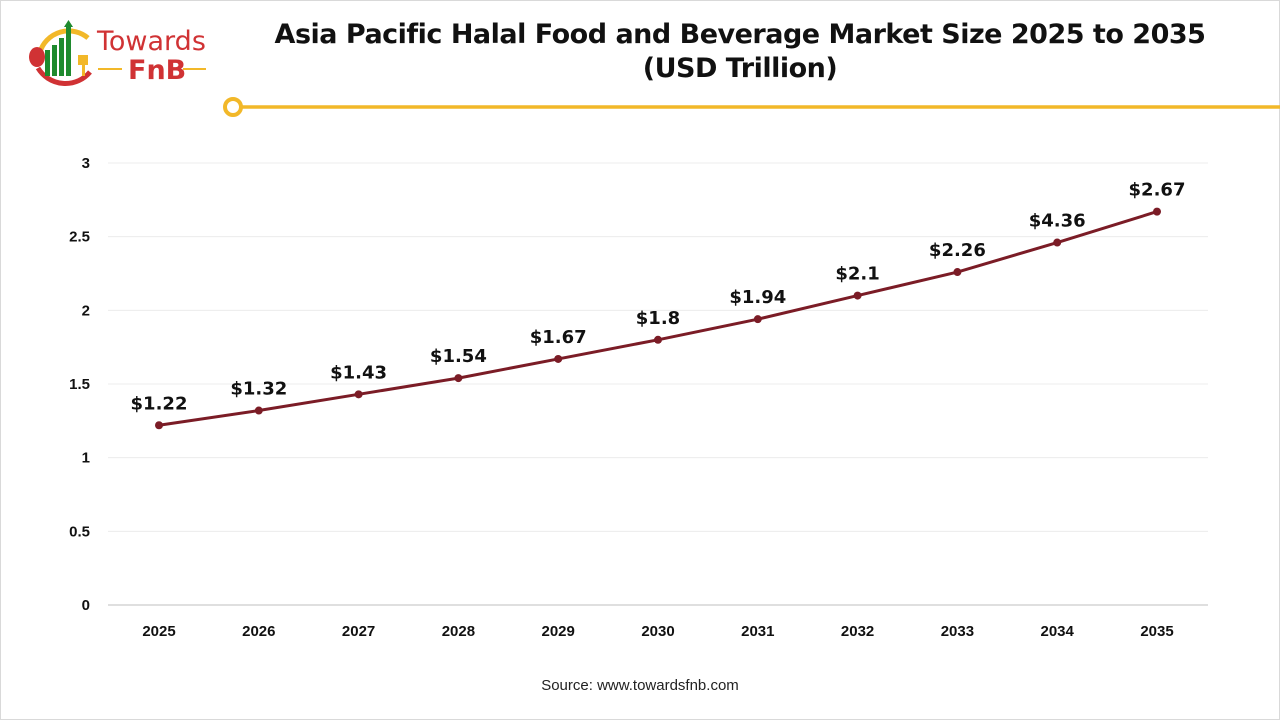 The height and width of the screenshot is (720, 1280). Describe the element at coordinates (1156, 631) in the screenshot. I see `x-tick-label: 2035` at that location.